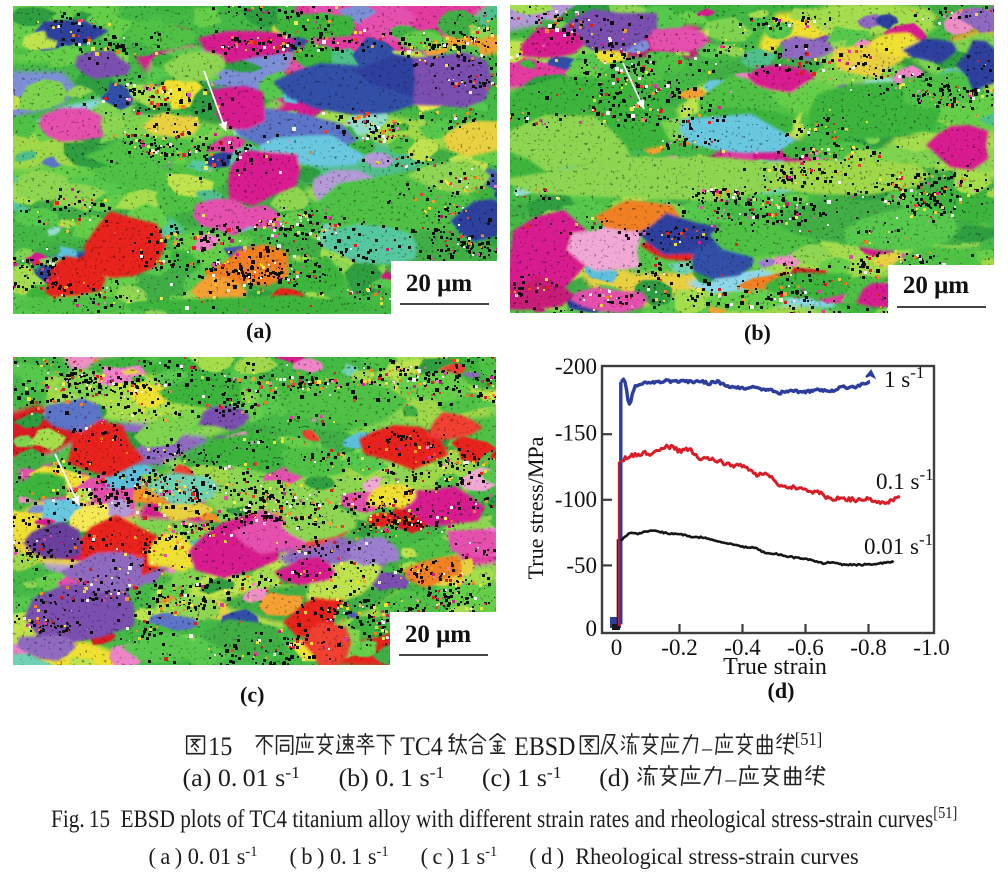  What do you see at coordinates (576, 433) in the screenshot?
I see `svg-text: -150` at bounding box center [576, 433].